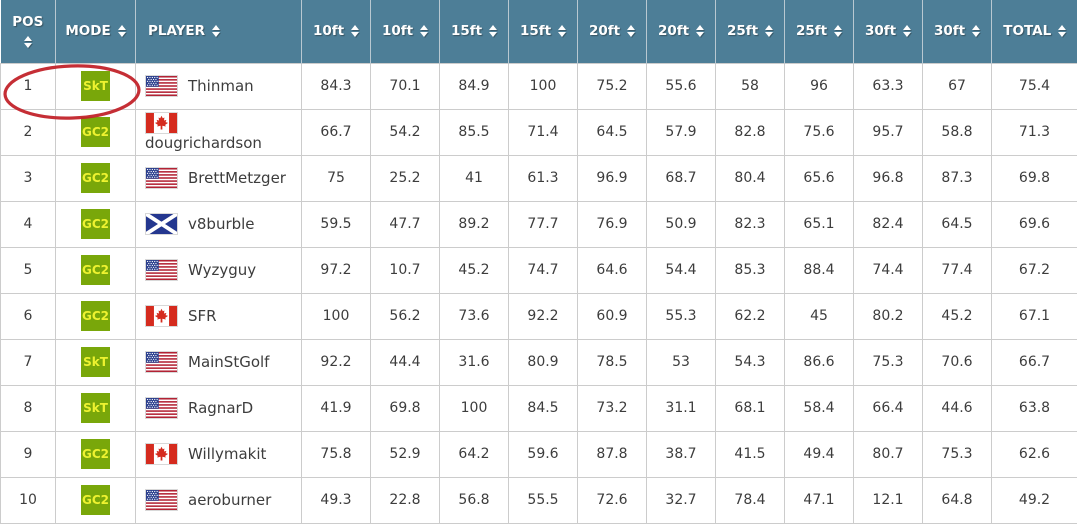 This screenshot has width=1077, height=527. What do you see at coordinates (1034, 408) in the screenshot?
I see `total-cell: 63.8` at bounding box center [1034, 408].